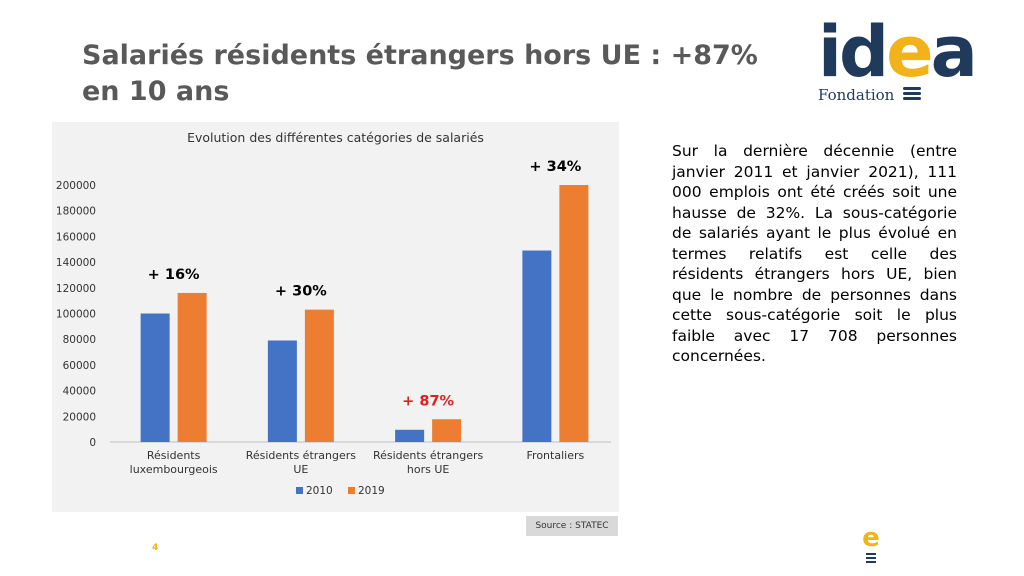 The height and width of the screenshot is (576, 1024). I want to click on small-logo-letter: e, so click(871, 538).